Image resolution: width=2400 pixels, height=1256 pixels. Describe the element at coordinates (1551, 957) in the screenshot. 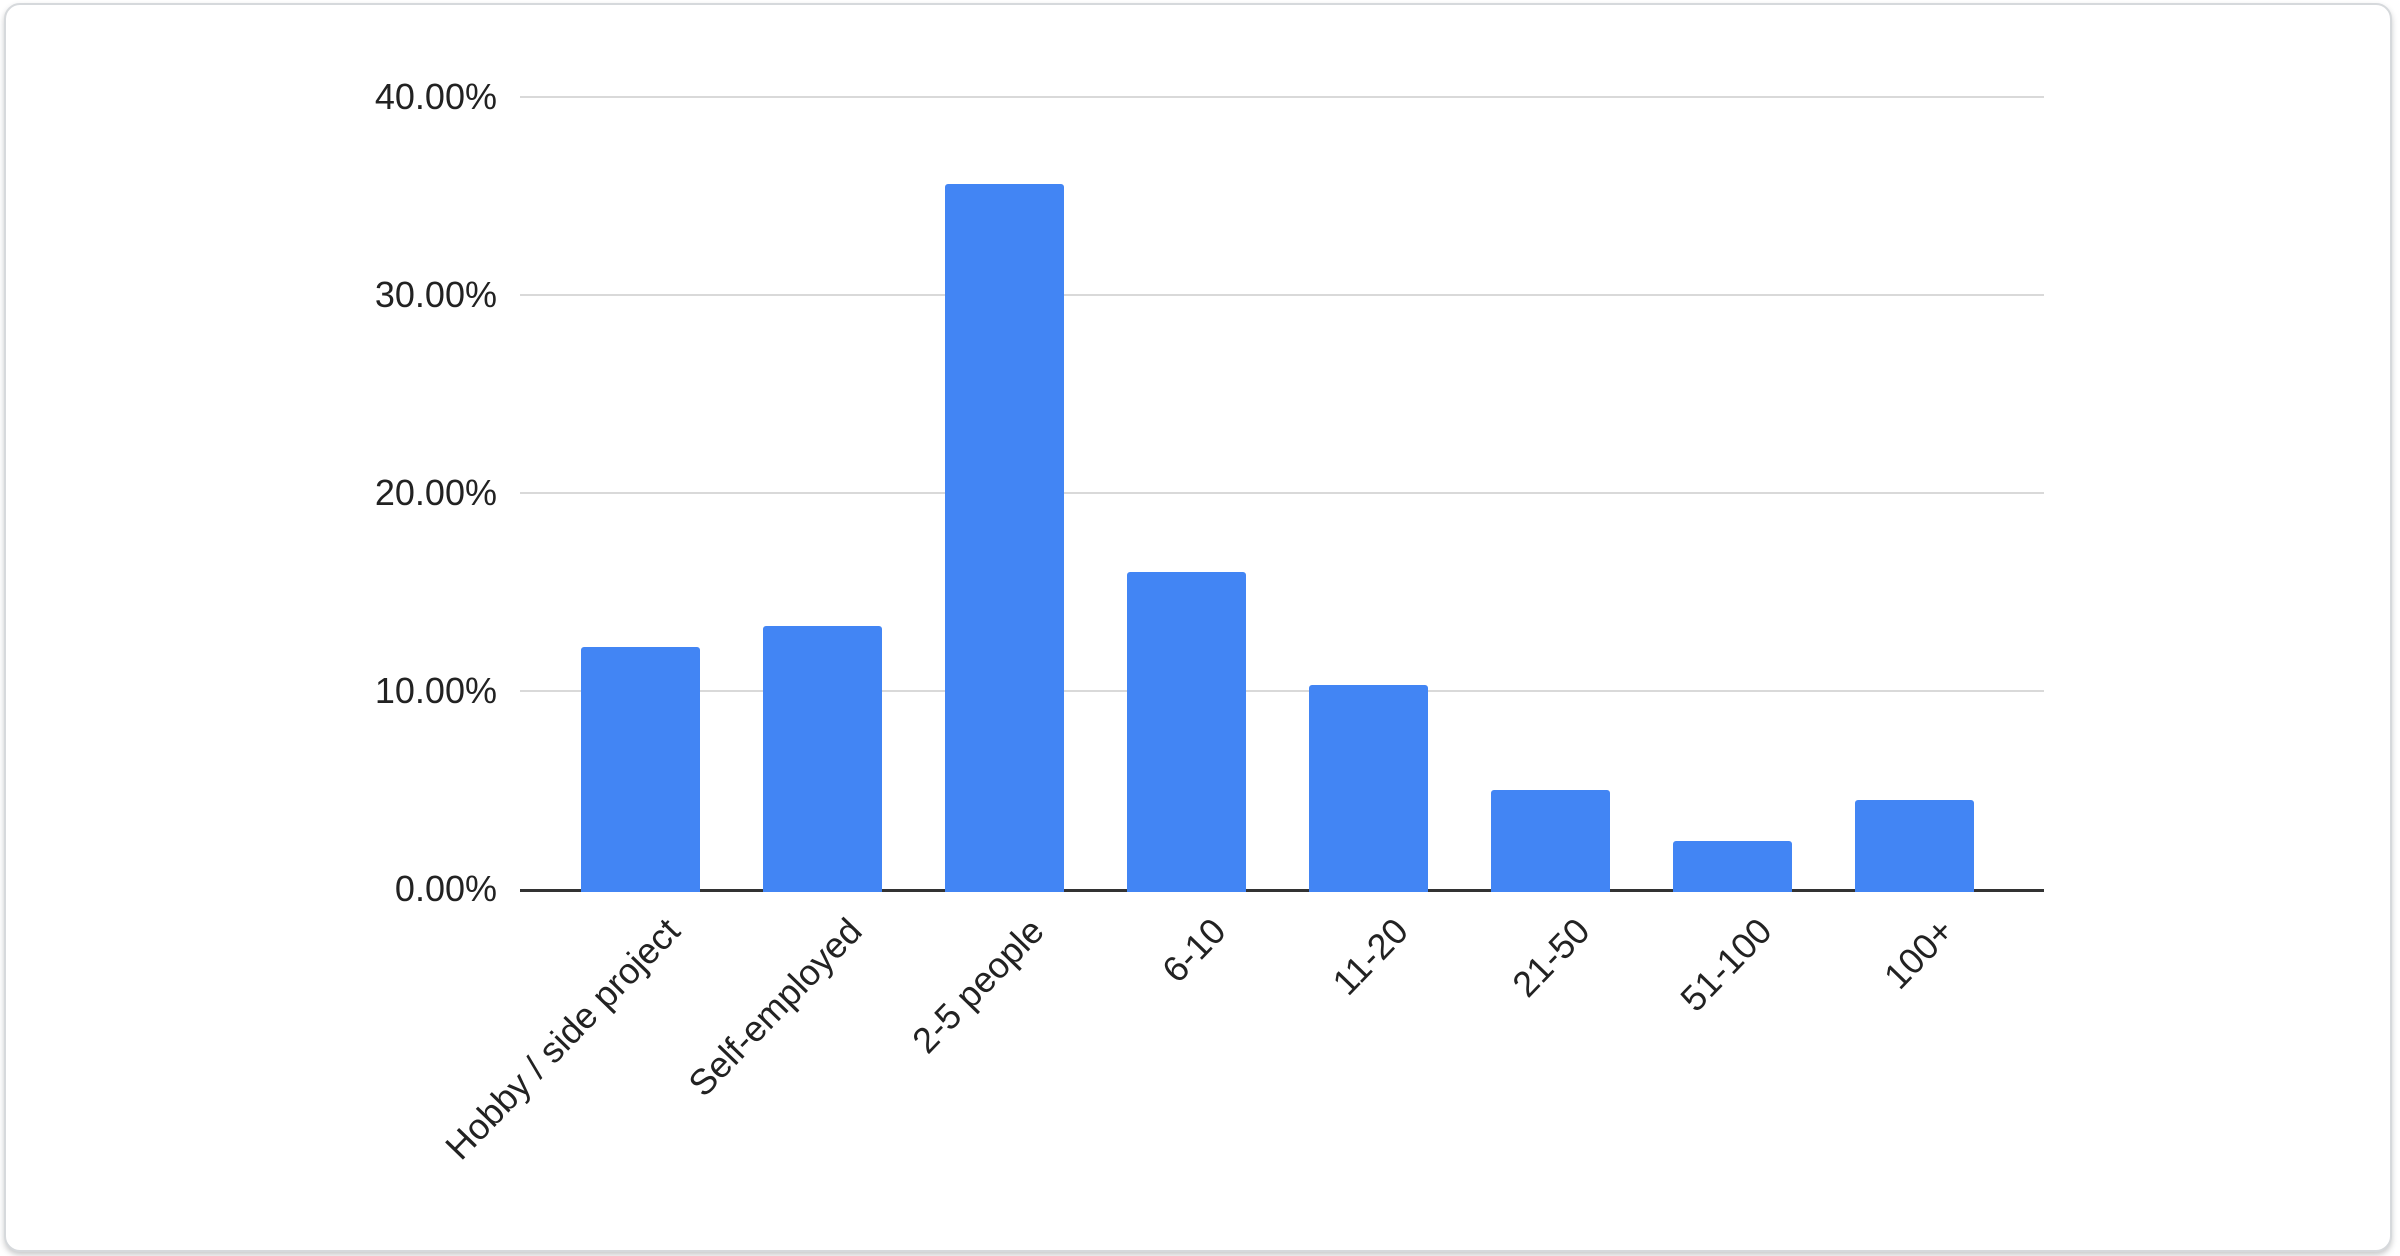

I see `x-axis-category-label: 21-50` at that location.